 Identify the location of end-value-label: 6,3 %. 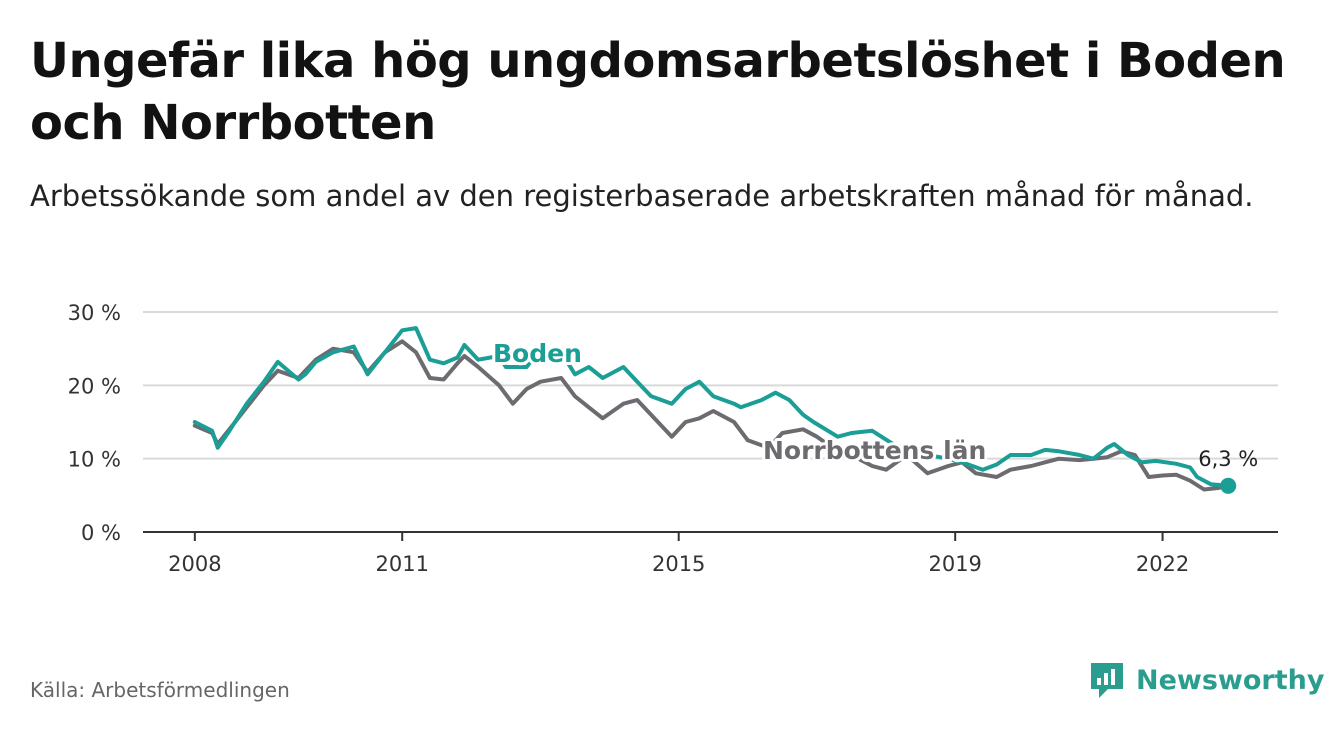
(1228, 459).